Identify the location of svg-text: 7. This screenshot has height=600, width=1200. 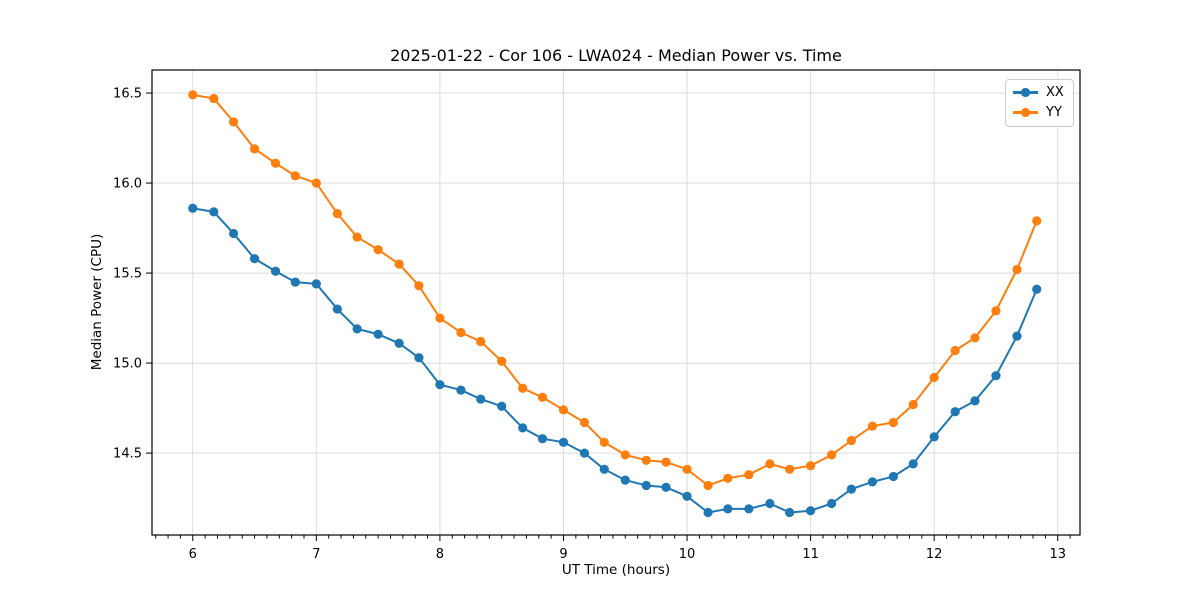
(316, 554).